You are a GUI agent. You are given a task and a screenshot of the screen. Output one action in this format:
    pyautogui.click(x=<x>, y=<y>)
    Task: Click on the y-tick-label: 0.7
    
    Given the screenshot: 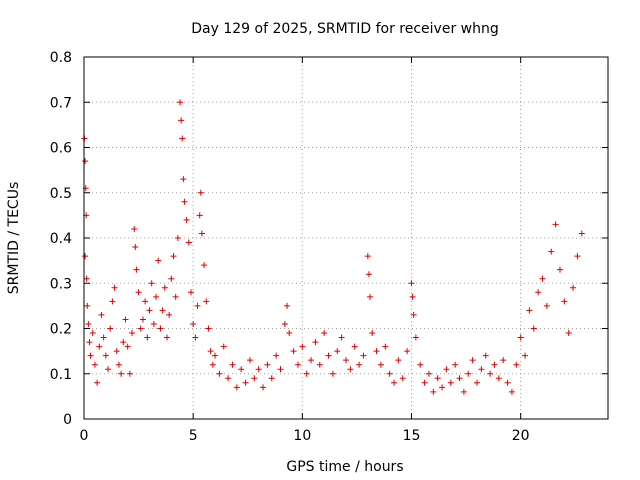 What is the action you would take?
    pyautogui.click(x=61, y=103)
    